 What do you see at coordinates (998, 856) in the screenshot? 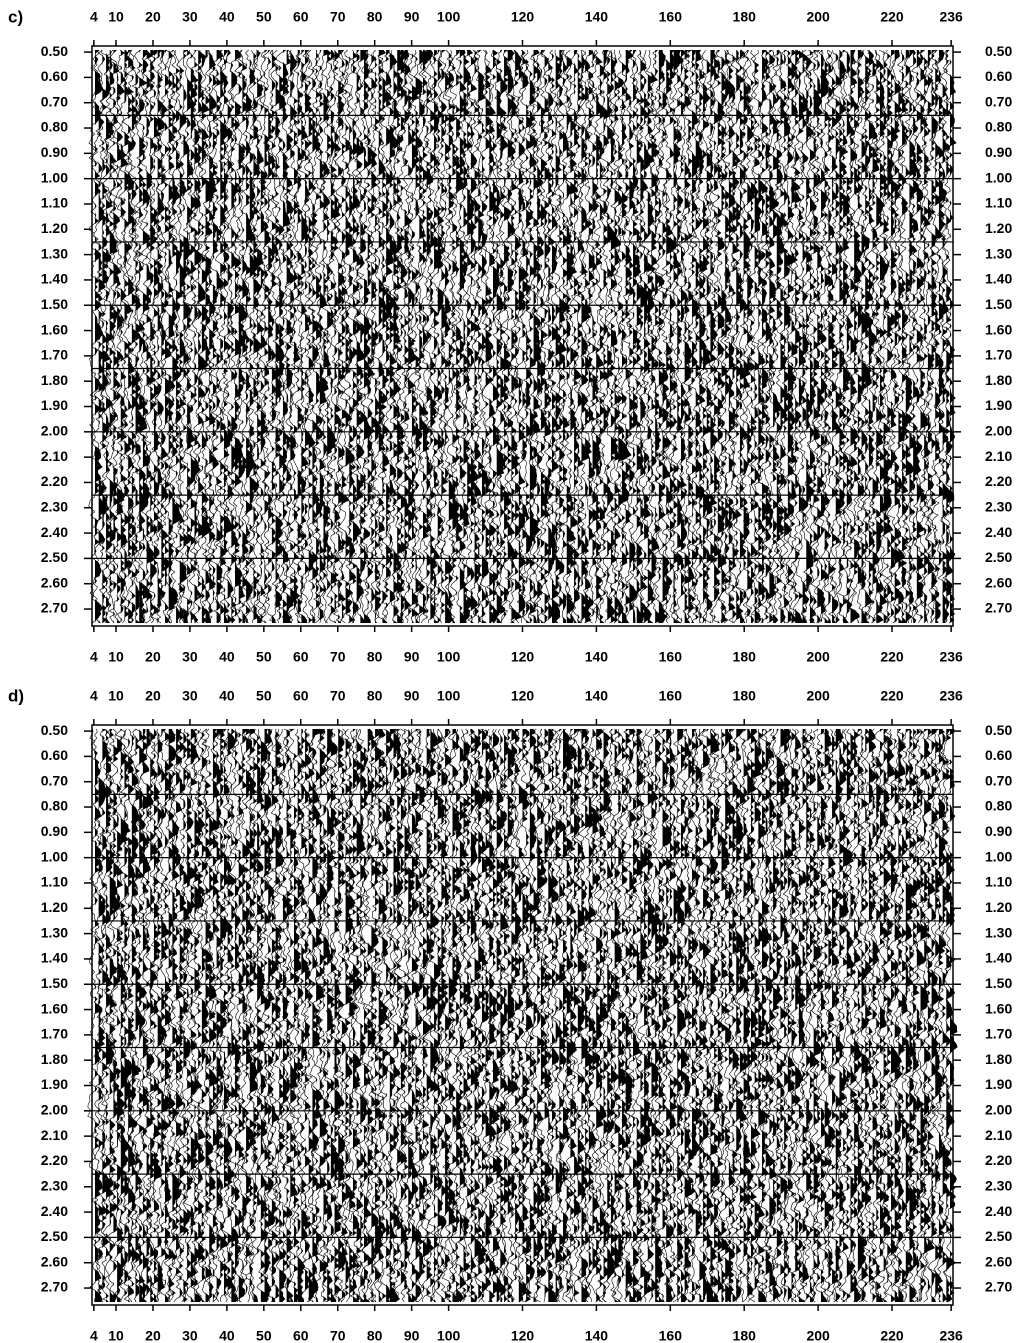
I see `y-tick-label: 1.00` at bounding box center [998, 856].